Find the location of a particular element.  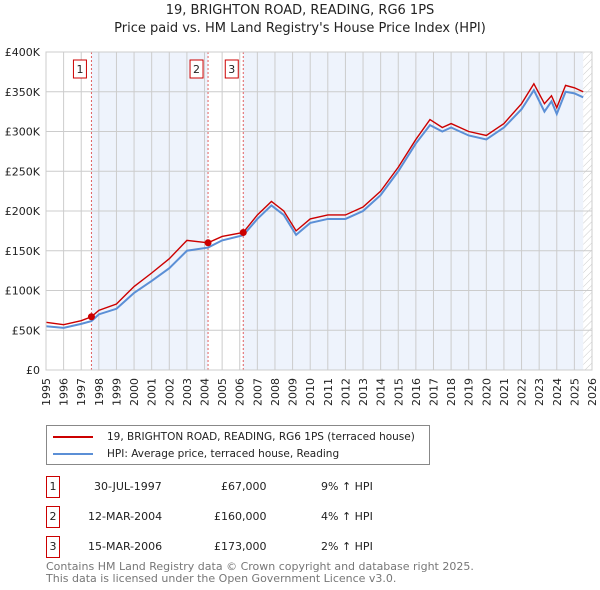

y-tick-label: £350K is located at coordinates (23, 92).